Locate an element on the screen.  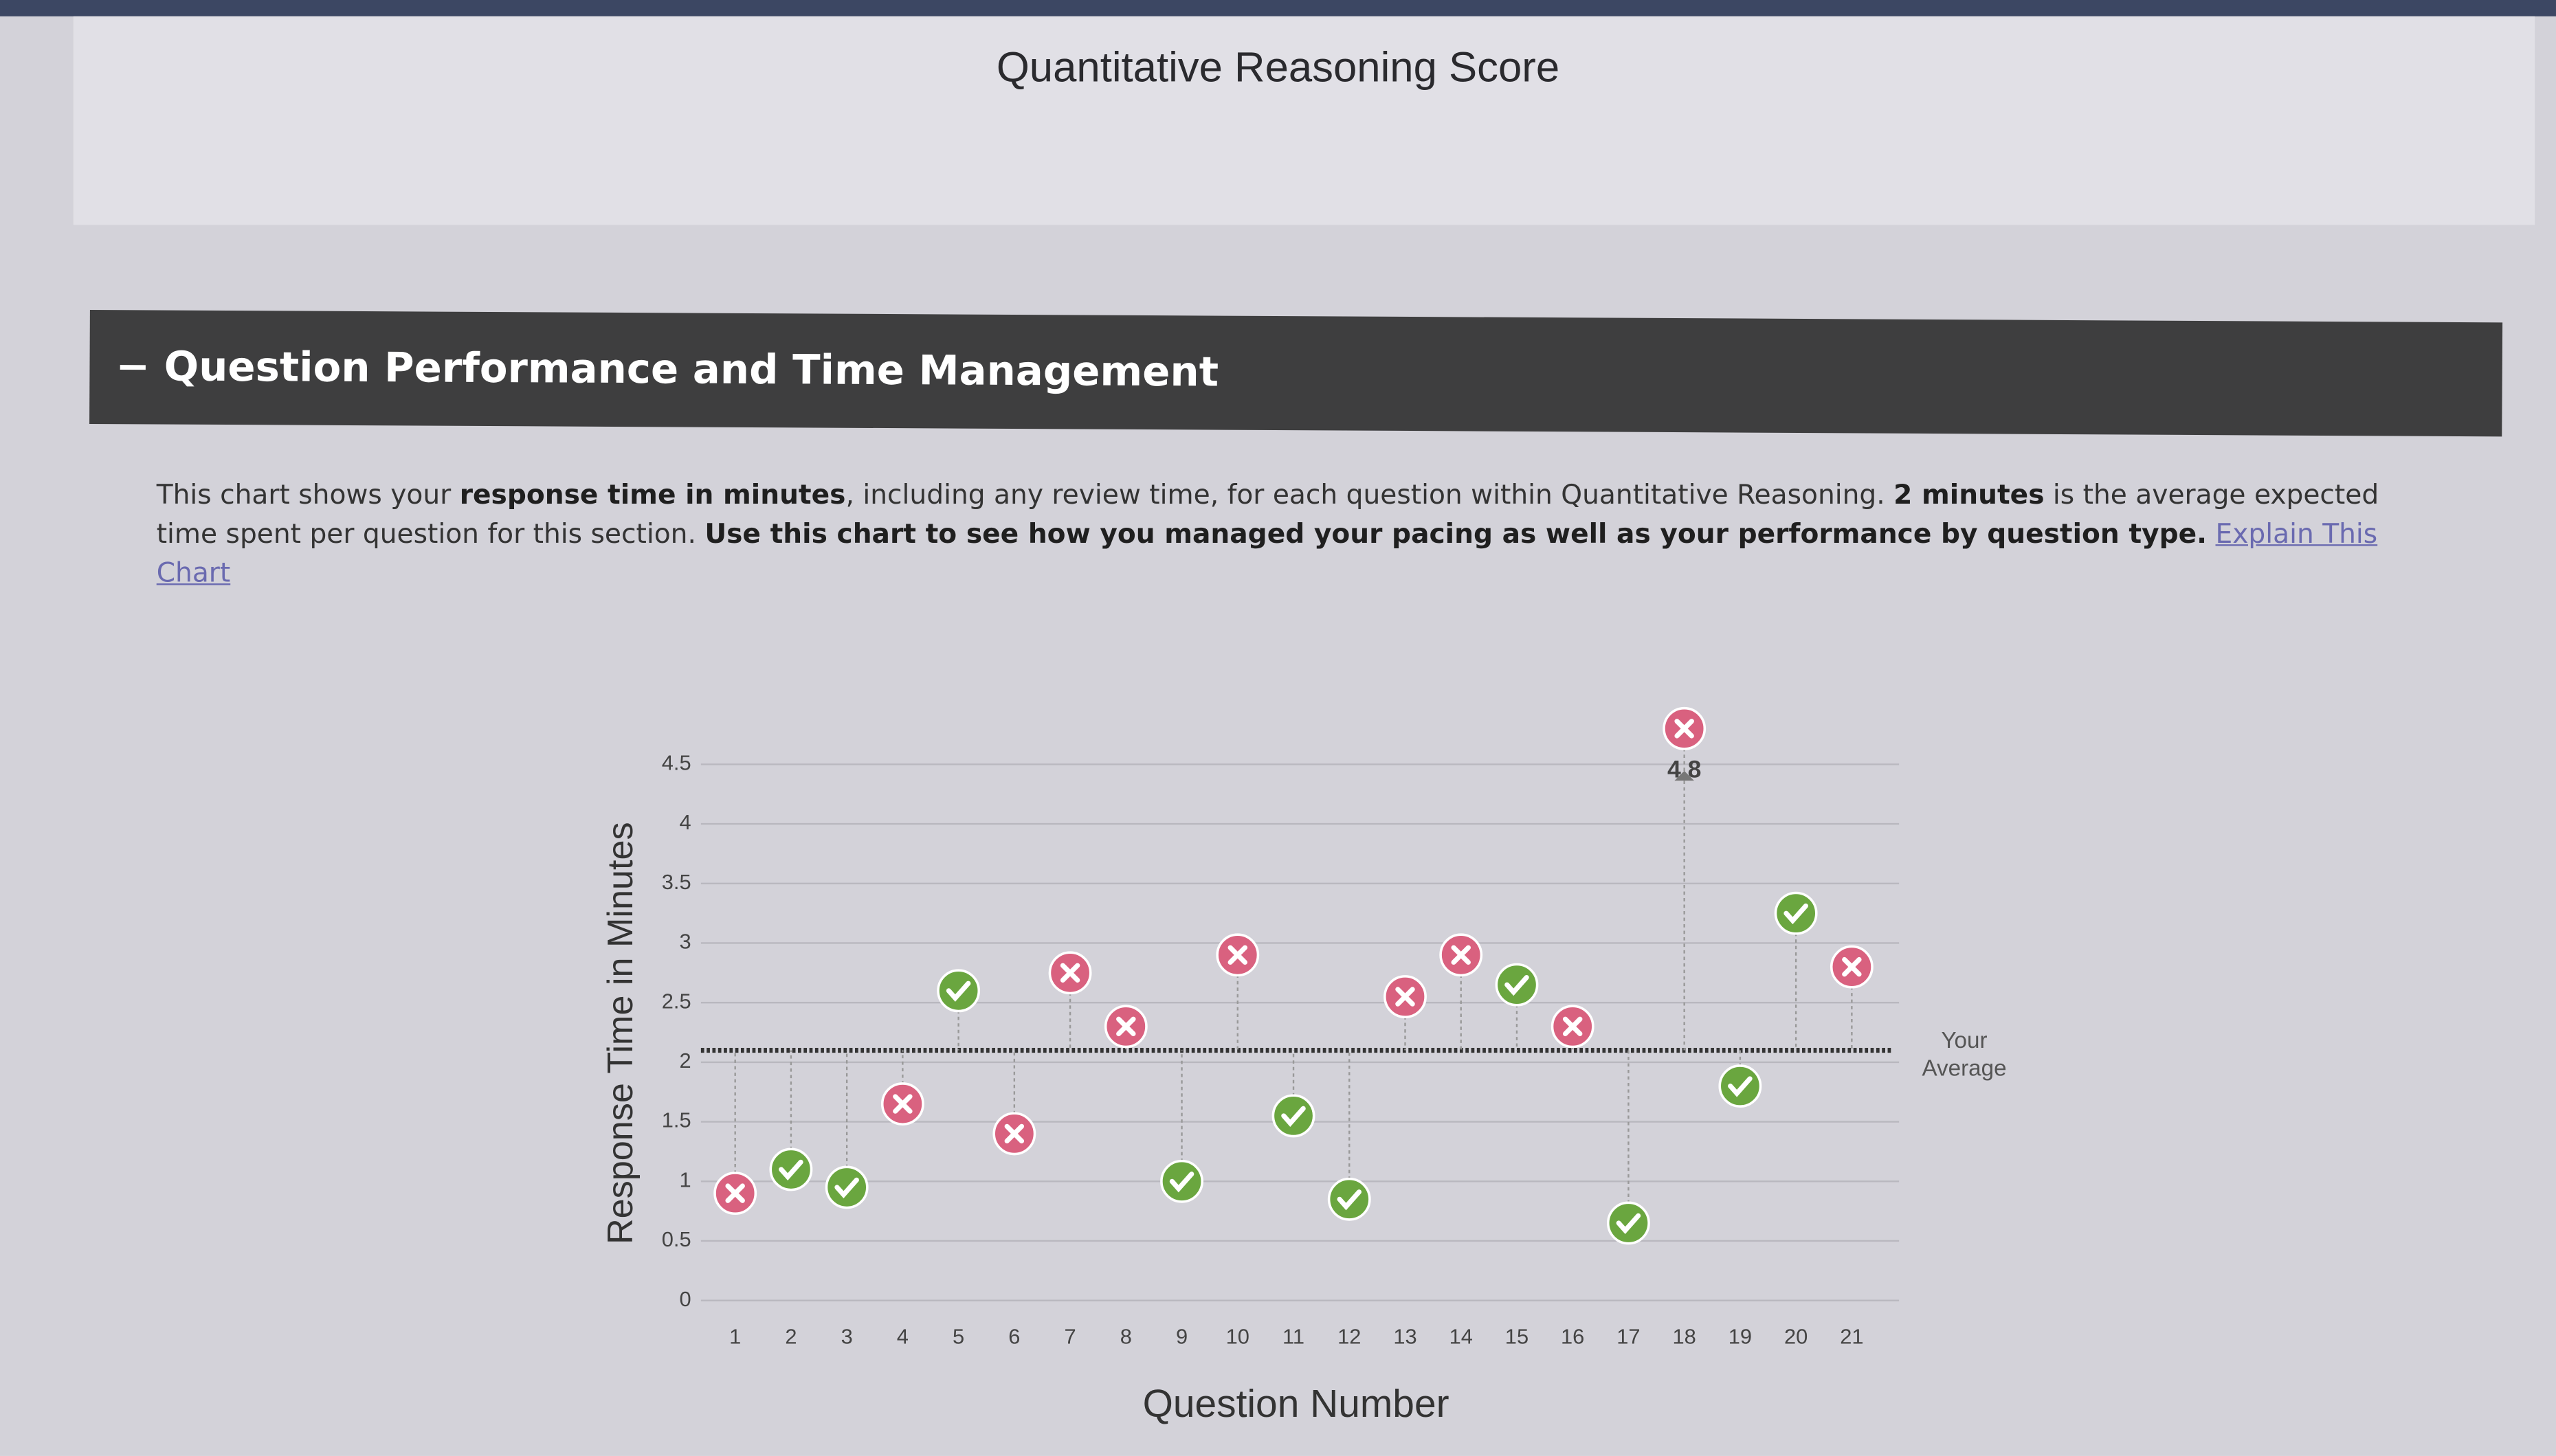
desc-bold: response time in minutes is located at coordinates (652, 495).